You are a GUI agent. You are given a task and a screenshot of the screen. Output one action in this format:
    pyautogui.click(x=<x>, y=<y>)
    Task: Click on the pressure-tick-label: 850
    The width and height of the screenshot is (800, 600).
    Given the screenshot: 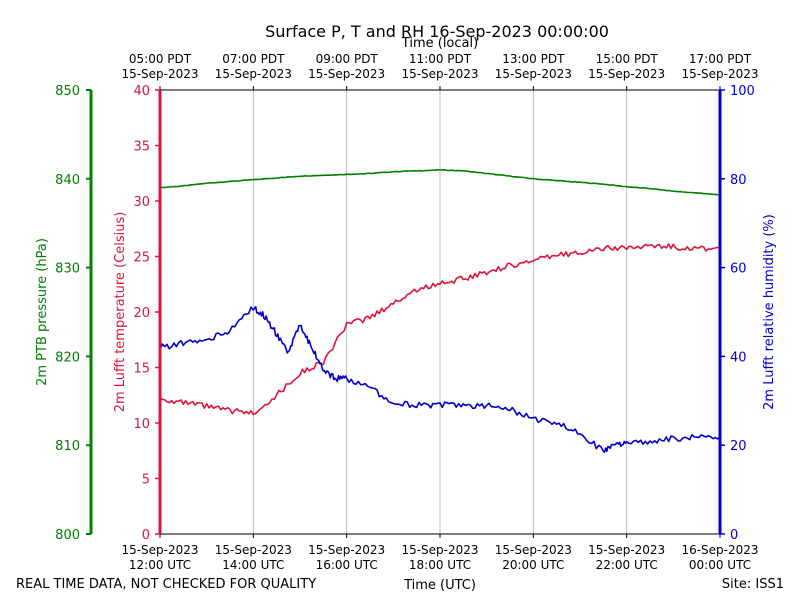 What is the action you would take?
    pyautogui.click(x=67, y=91)
    